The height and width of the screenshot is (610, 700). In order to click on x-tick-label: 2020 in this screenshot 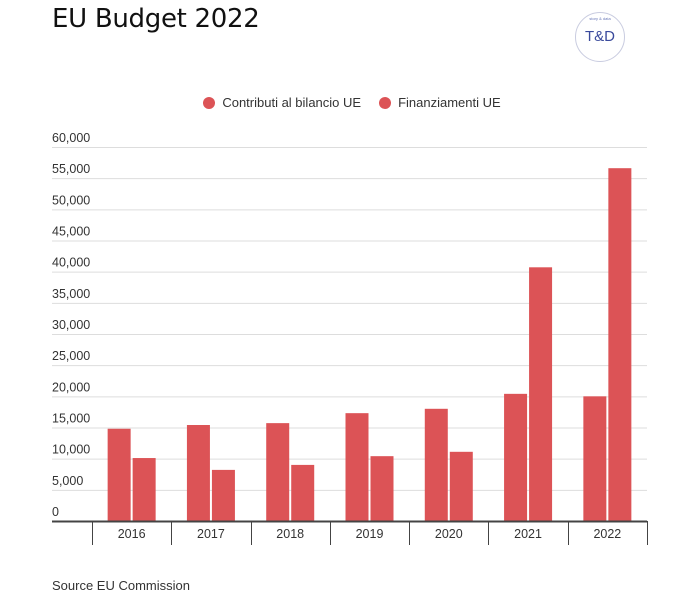, I will do `click(449, 534)`.